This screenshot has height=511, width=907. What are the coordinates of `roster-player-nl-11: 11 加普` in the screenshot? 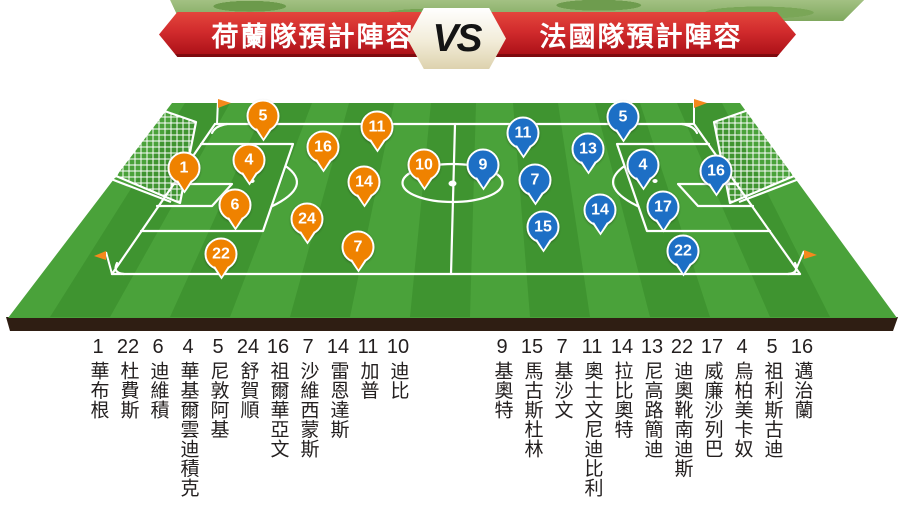 It's located at (368, 417).